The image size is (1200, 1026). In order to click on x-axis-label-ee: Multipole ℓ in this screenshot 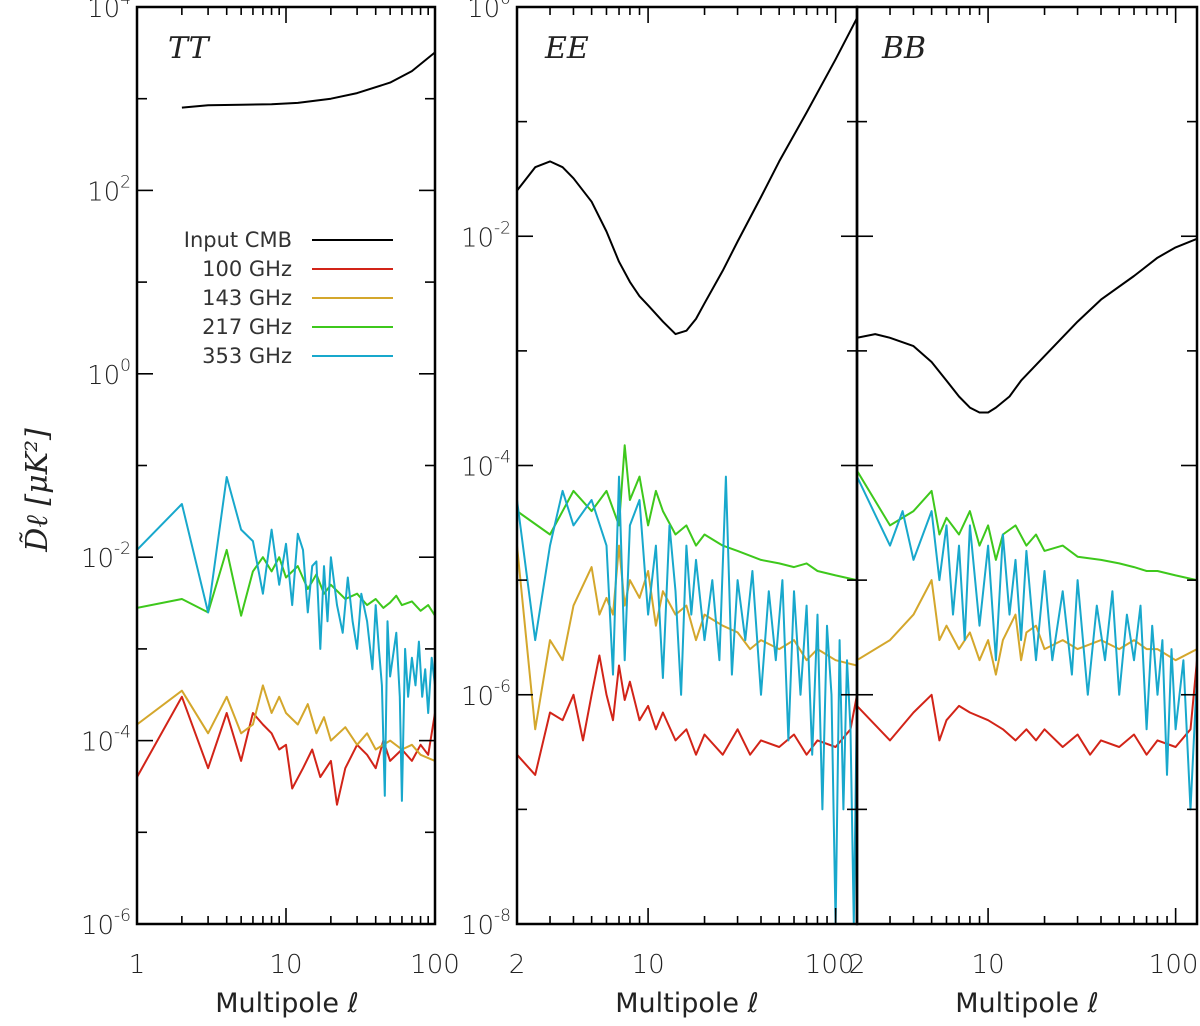, I will do `click(687, 1003)`.